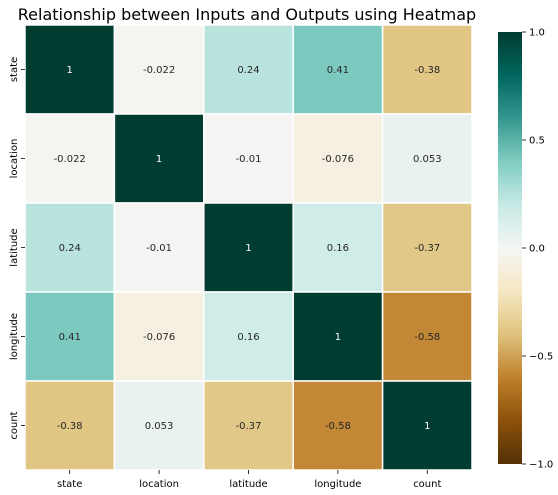 This screenshot has width=558, height=495. What do you see at coordinates (510, 248) in the screenshot?
I see `colorbar-gradient` at bounding box center [510, 248].